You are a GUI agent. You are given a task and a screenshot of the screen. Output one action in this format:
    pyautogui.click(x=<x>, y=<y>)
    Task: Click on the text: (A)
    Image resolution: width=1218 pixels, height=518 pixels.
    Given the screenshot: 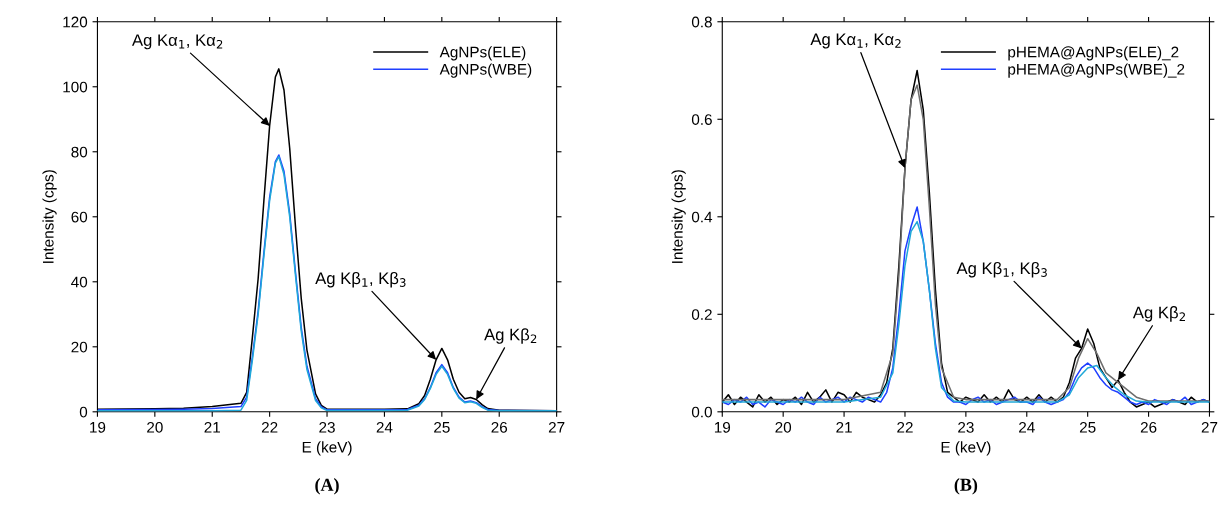 What is the action you would take?
    pyautogui.click(x=327, y=486)
    